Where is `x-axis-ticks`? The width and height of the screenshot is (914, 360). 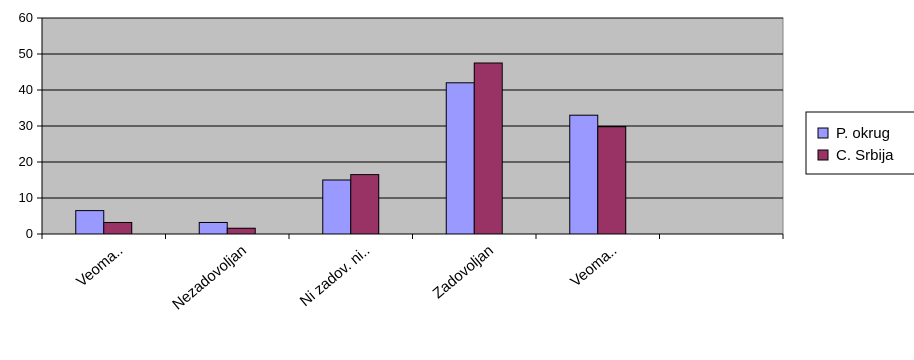
x-axis-ticks is located at coordinates (412, 236).